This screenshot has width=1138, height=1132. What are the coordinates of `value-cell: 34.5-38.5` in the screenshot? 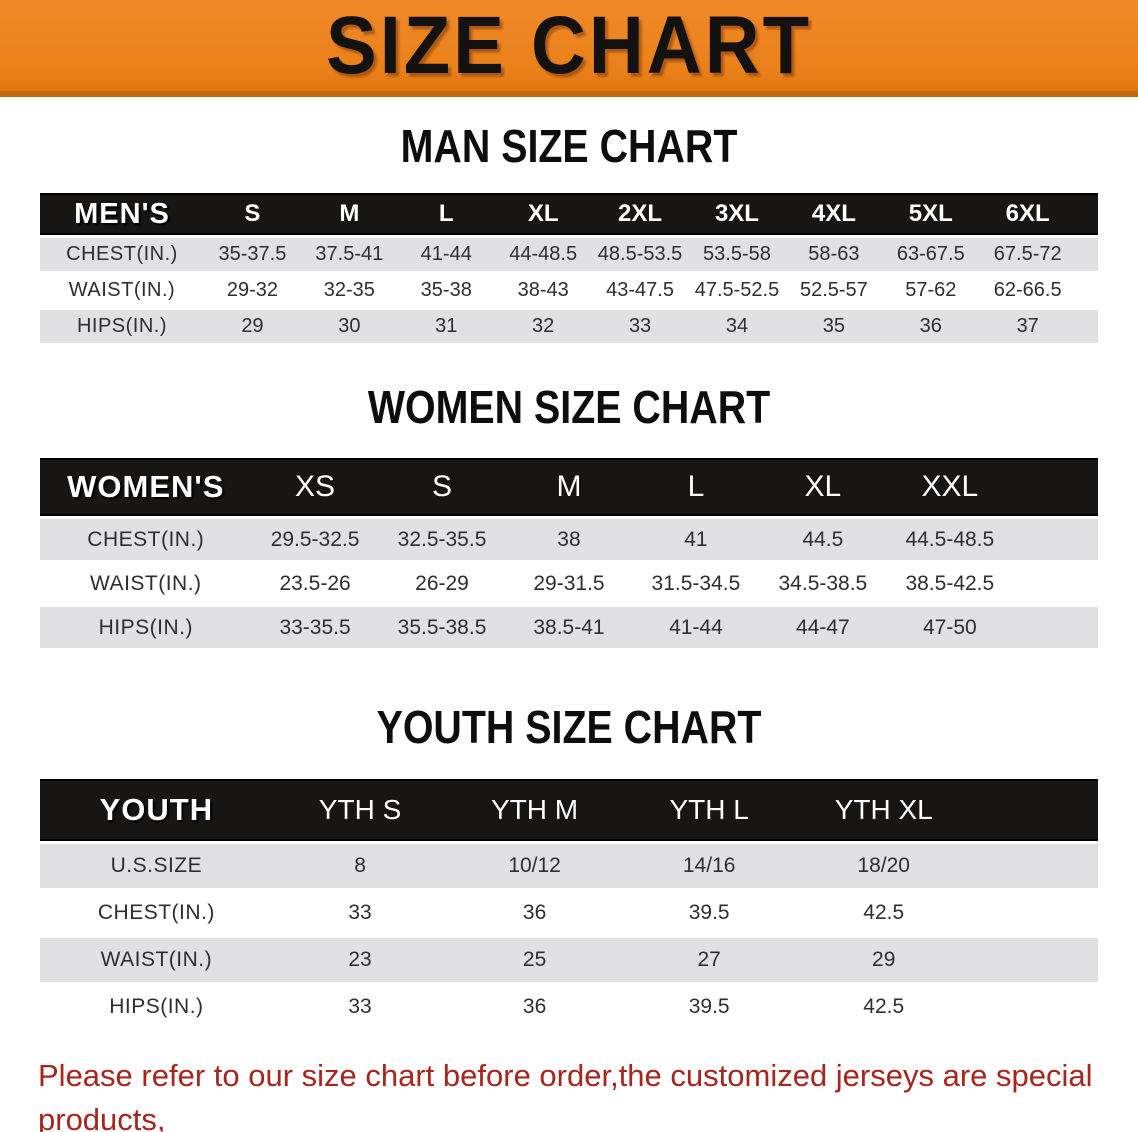 It's located at (823, 583).